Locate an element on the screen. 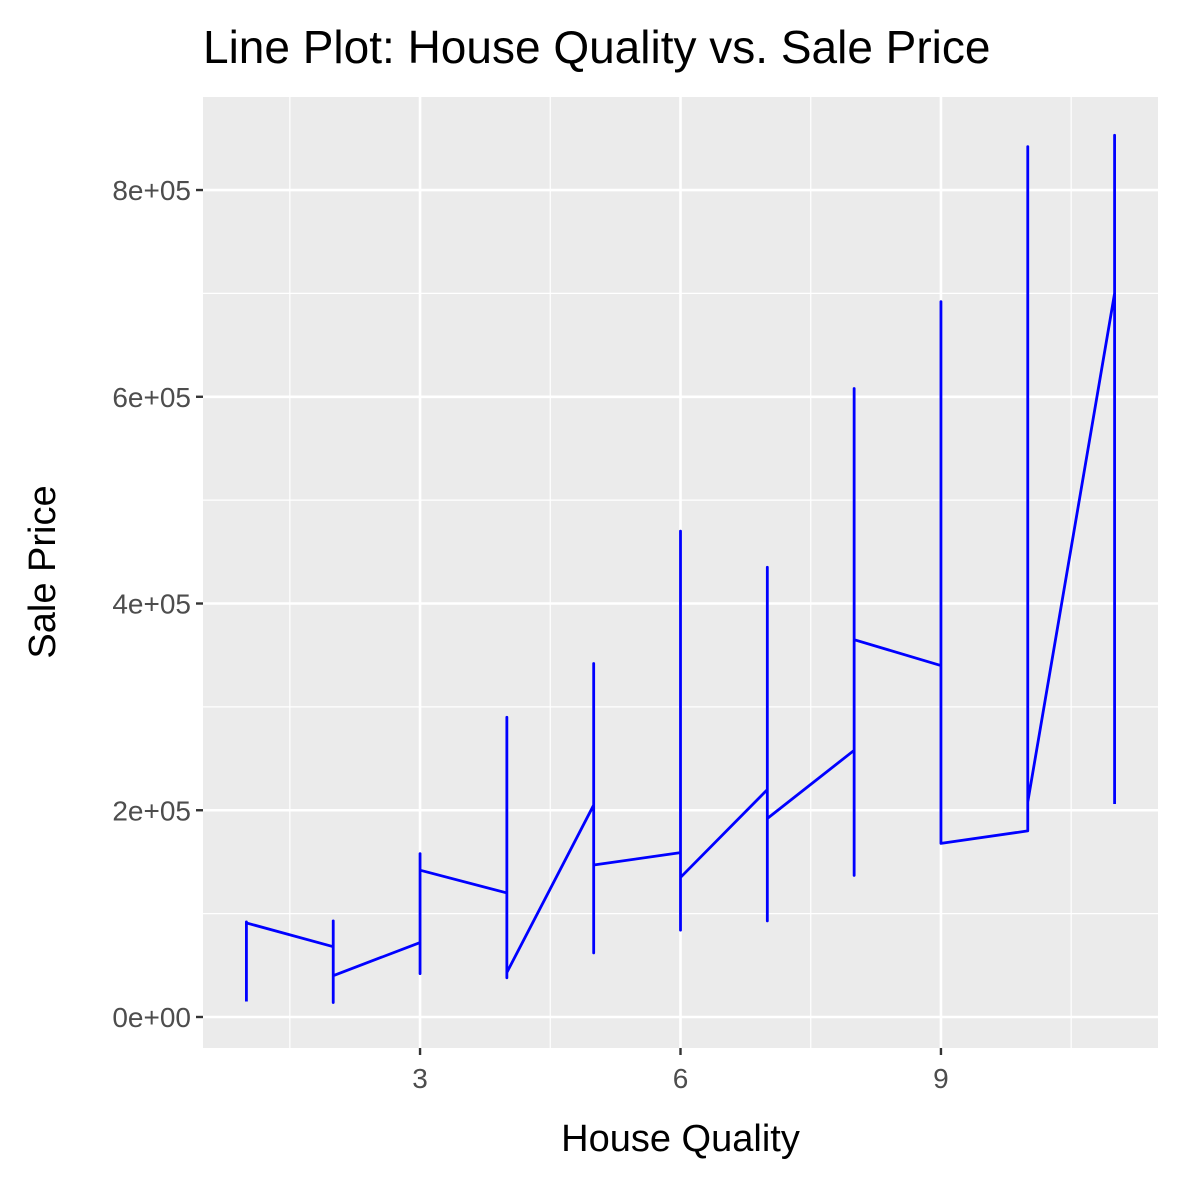 The height and width of the screenshot is (1181, 1181). x-axis-title: House Quality is located at coordinates (680, 1139).